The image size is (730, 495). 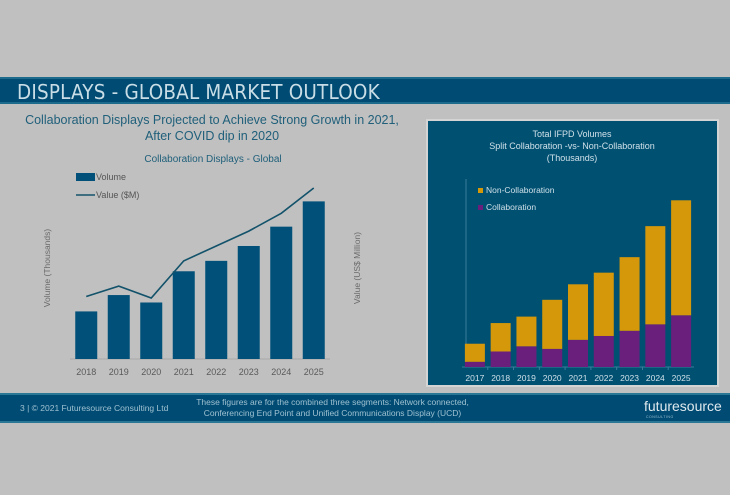 What do you see at coordinates (681, 258) in the screenshot?
I see `non-collab-bar-2025` at bounding box center [681, 258].